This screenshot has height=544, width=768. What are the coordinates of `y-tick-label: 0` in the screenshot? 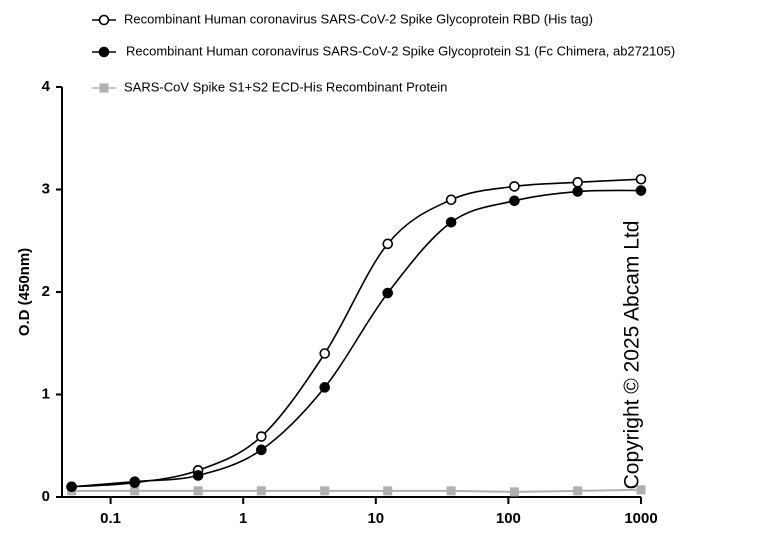 It's located at (46, 496).